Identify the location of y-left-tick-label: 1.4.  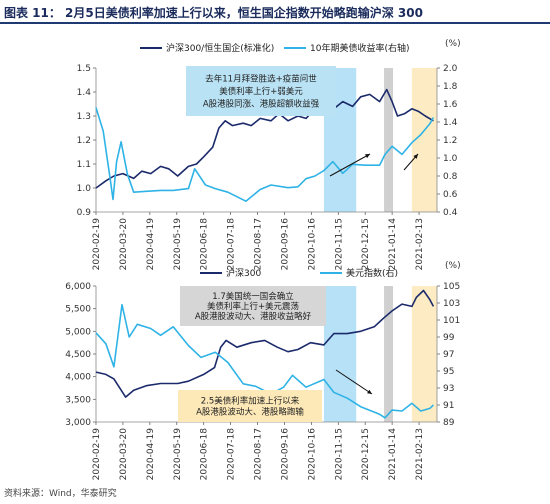
(84, 93).